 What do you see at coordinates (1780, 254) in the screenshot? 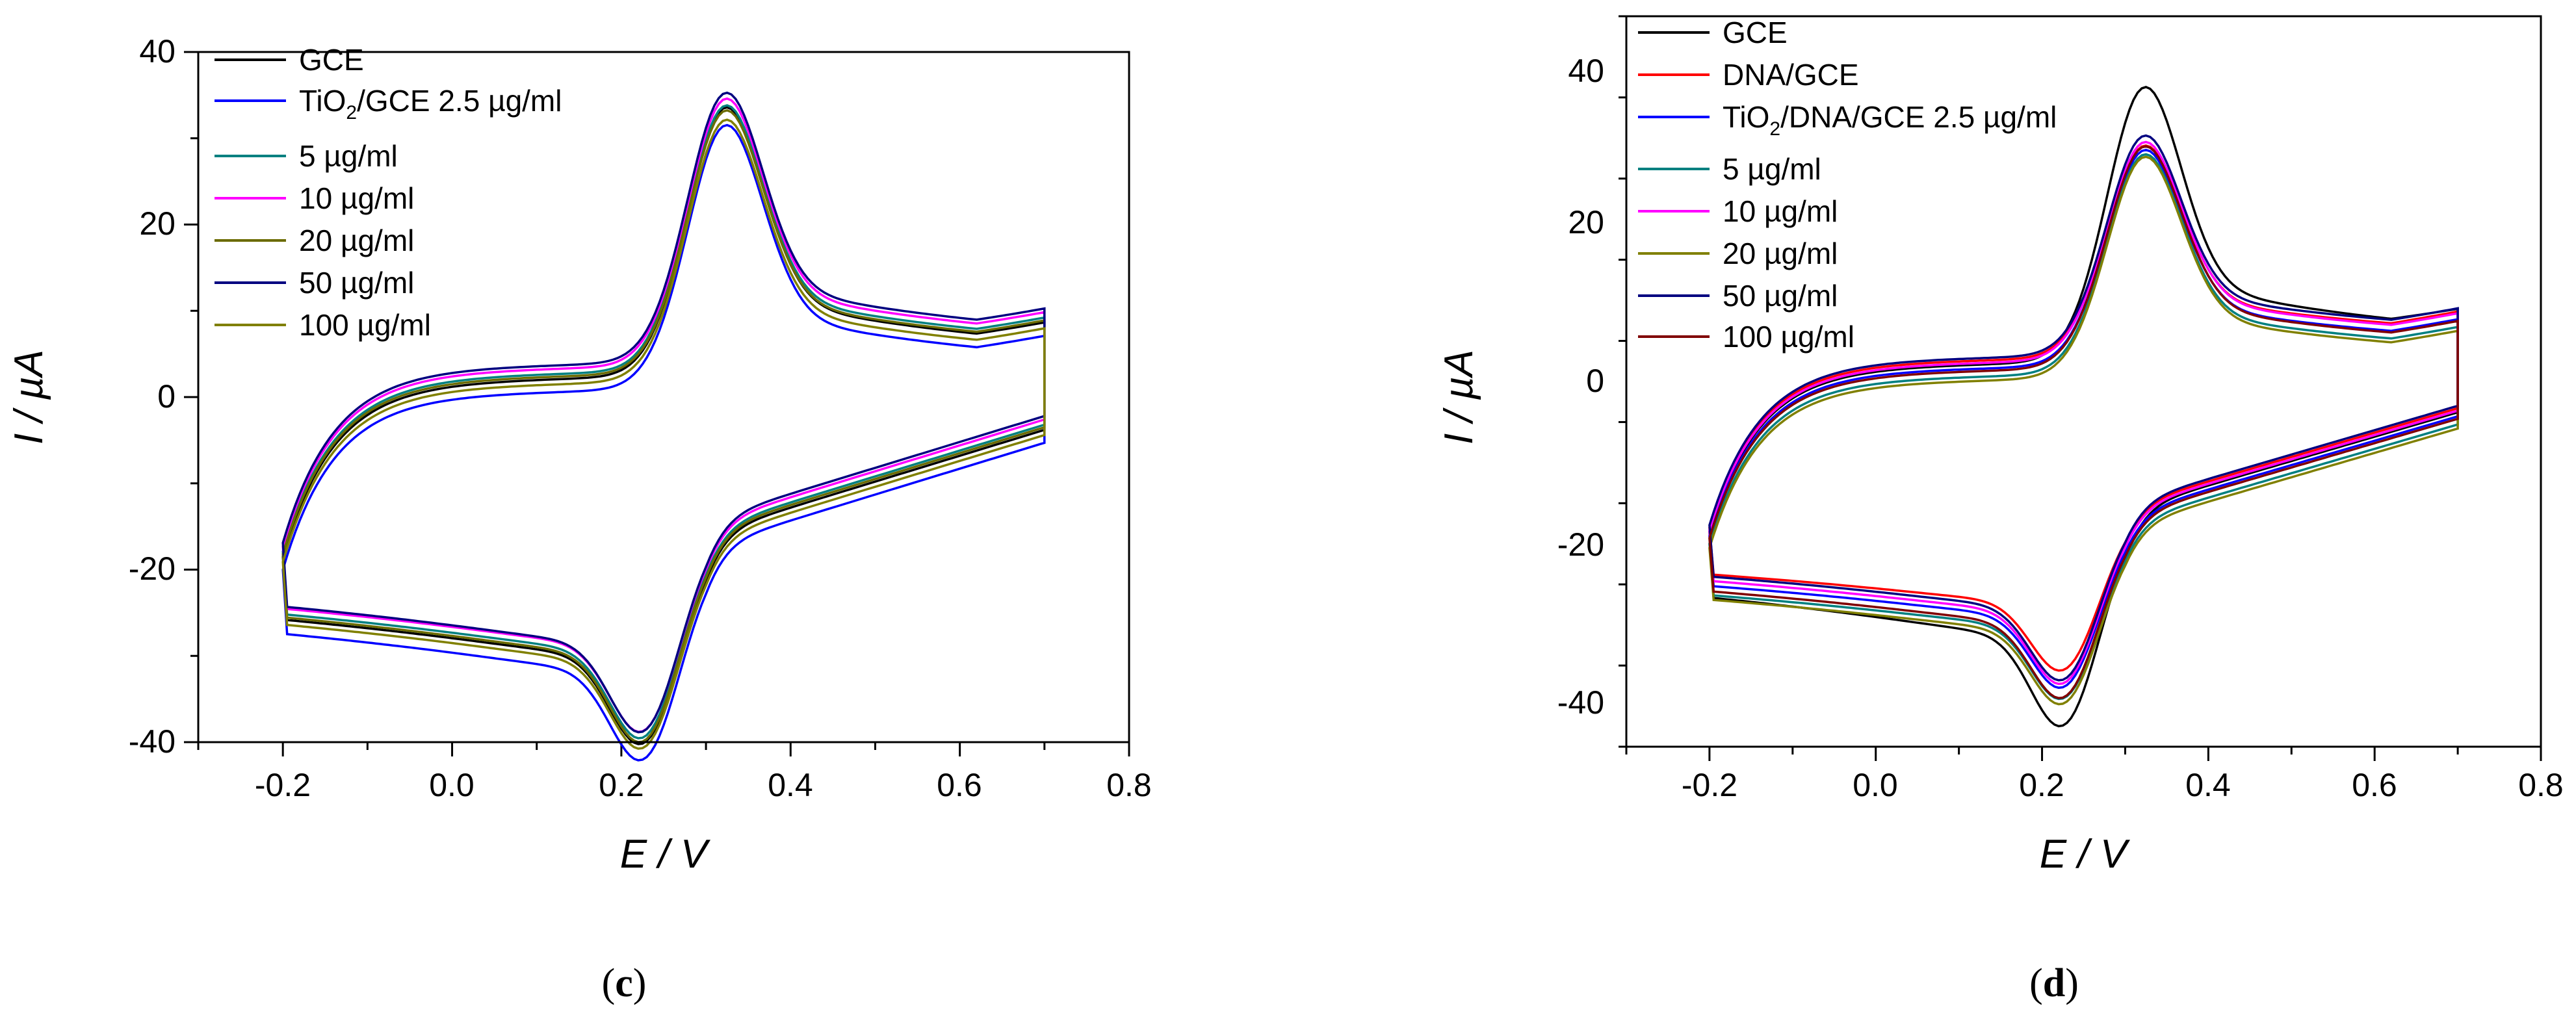
I see `d-legend-label-5: 20 µg/ml` at bounding box center [1780, 254].